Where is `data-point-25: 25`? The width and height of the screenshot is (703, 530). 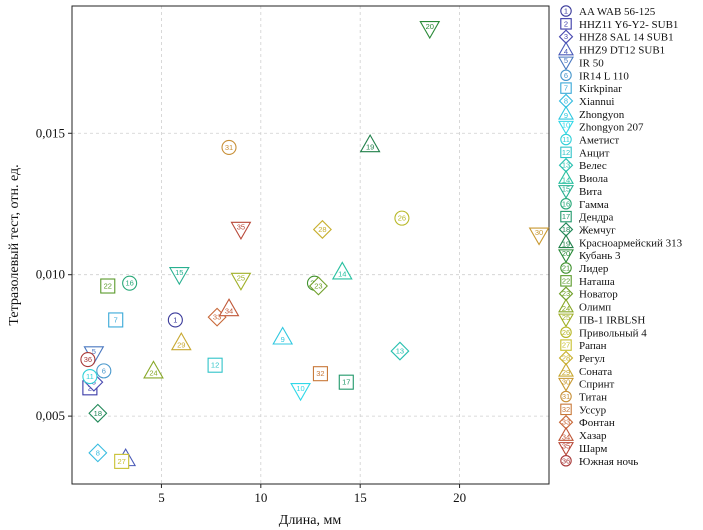 data-point-25: 25 is located at coordinates (241, 281).